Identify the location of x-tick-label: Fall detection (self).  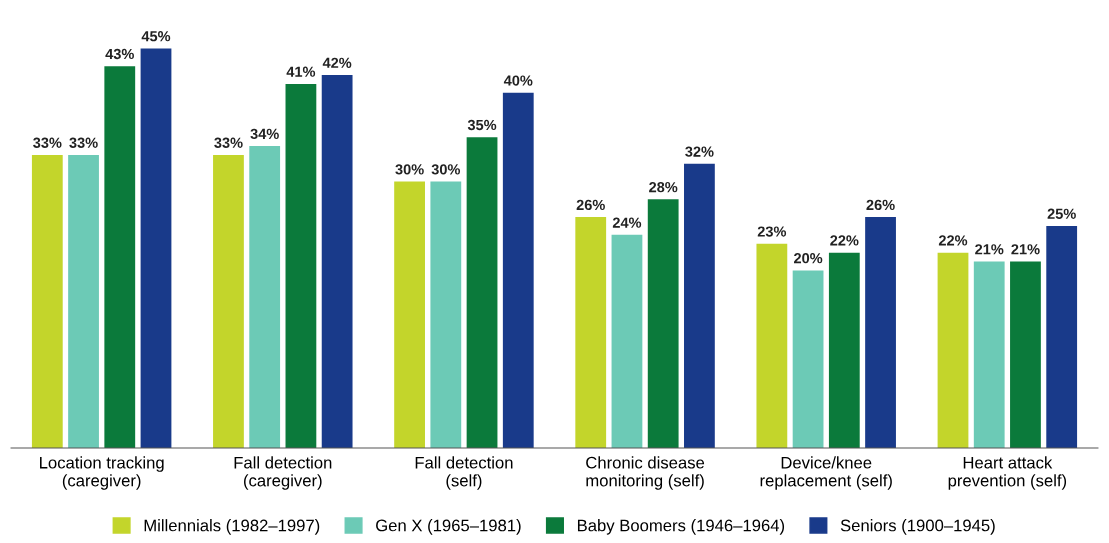
(464, 473).